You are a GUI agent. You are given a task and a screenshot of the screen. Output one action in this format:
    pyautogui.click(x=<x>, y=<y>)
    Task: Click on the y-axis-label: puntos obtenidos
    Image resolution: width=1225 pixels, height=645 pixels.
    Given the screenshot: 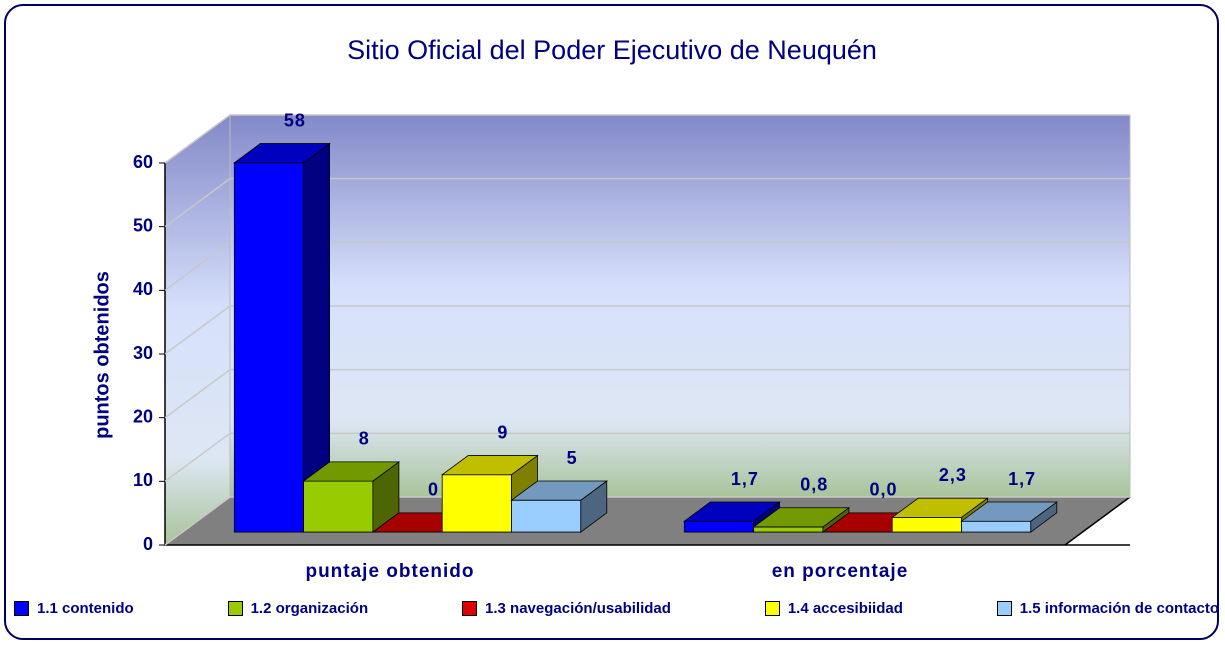 What is the action you would take?
    pyautogui.click(x=102, y=355)
    